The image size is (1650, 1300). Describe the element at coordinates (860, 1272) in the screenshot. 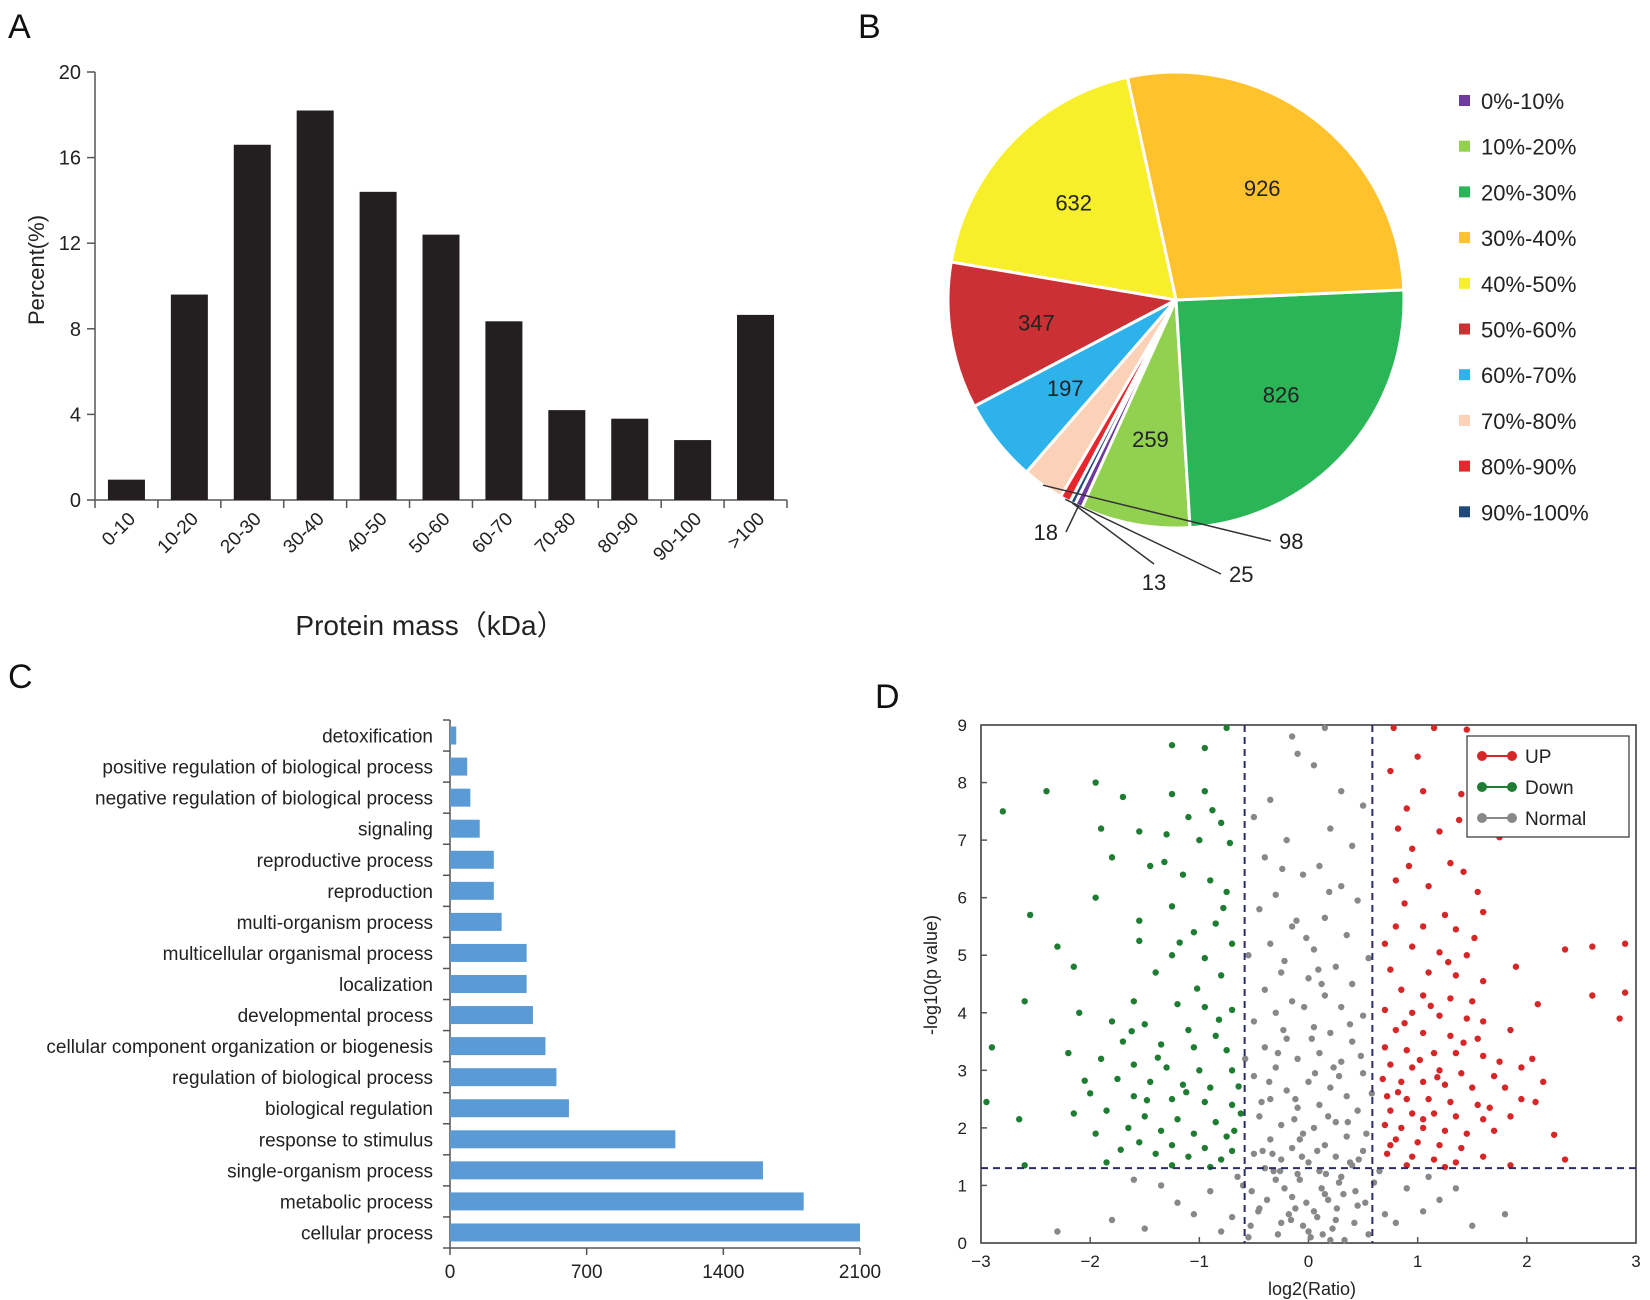

I see `chart-c-x-tick-label: 2100` at that location.